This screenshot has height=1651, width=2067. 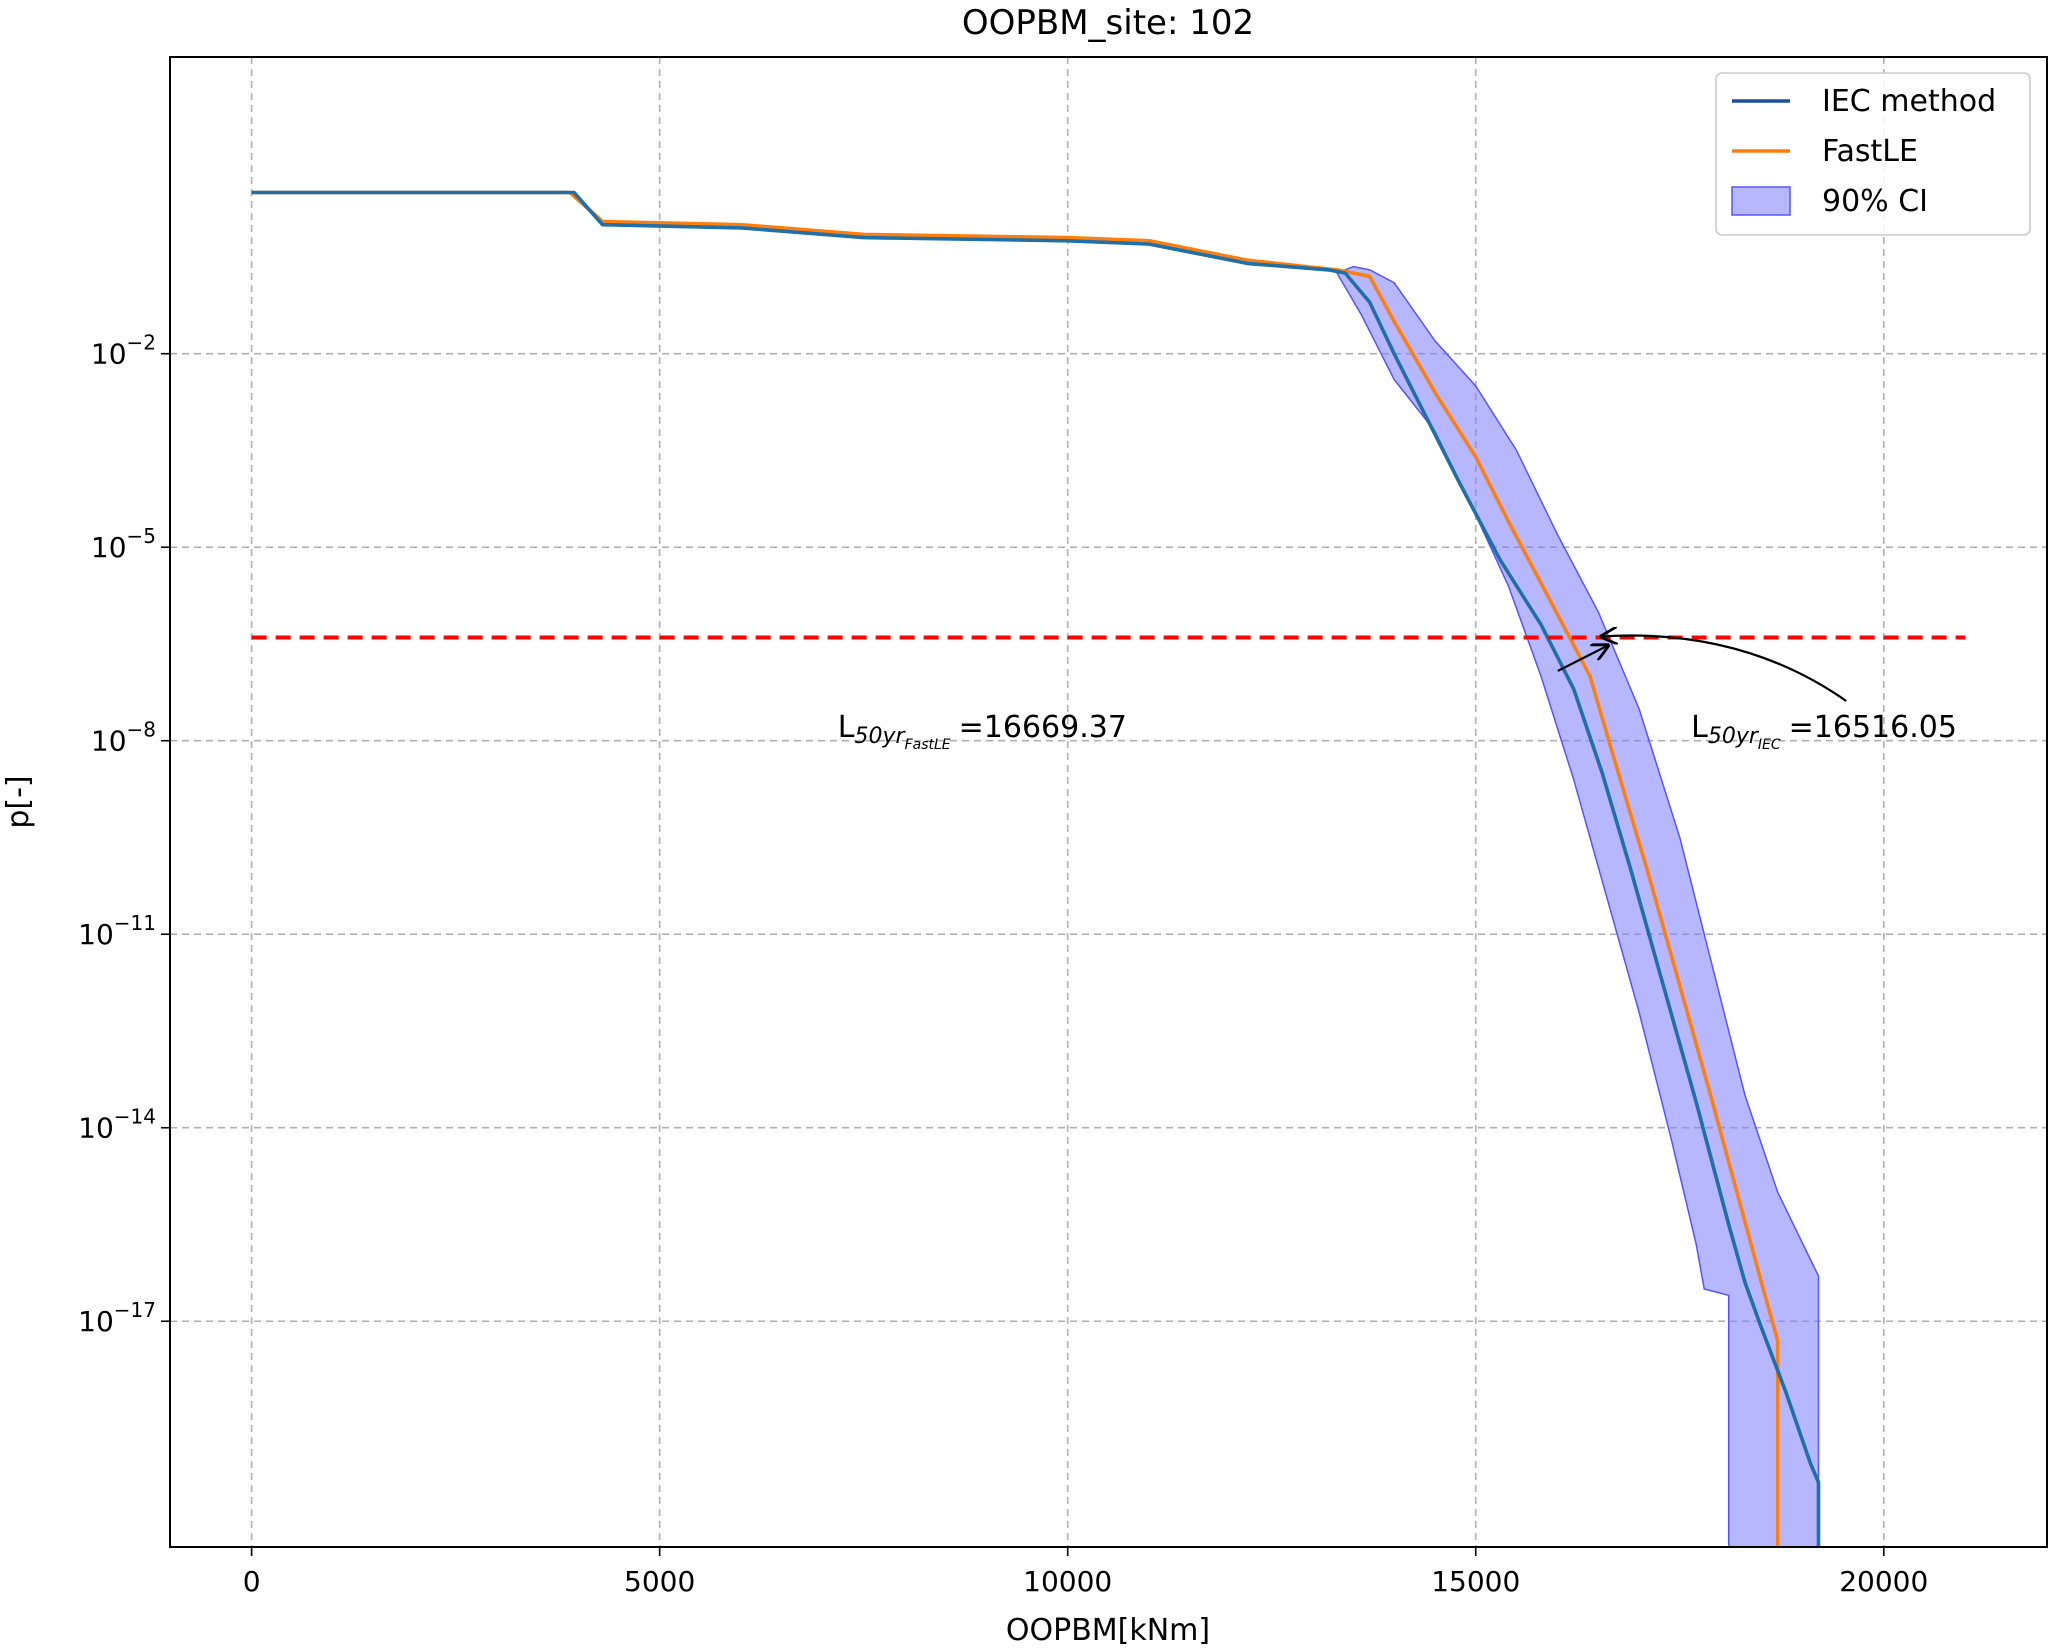 I want to click on x-tick-label: 15000, so click(x=1475, y=1581).